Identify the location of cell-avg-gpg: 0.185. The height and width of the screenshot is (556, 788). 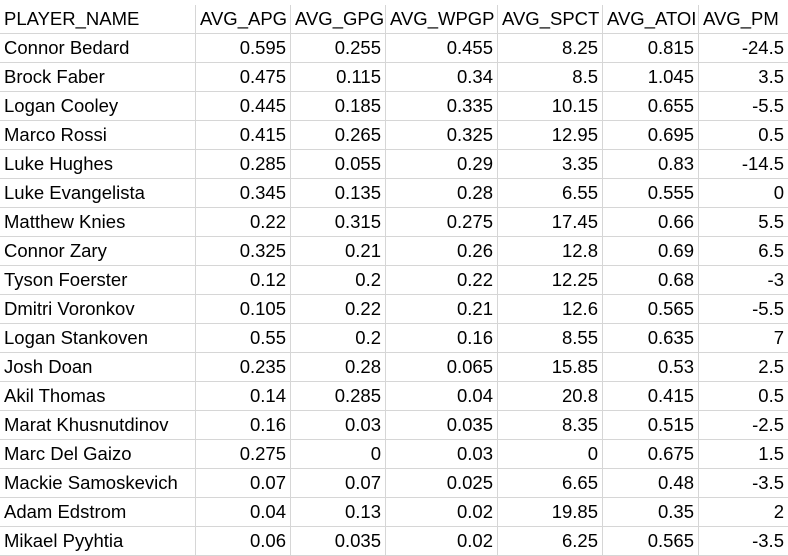
(338, 106).